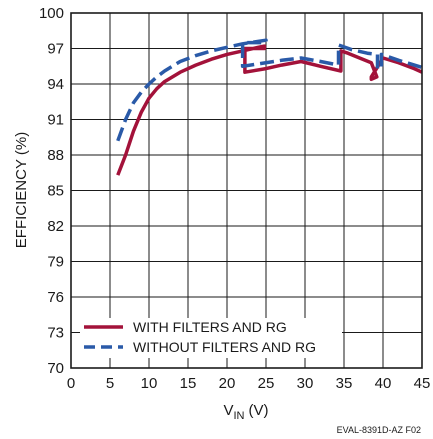 This screenshot has width=433, height=439. Describe the element at coordinates (149, 383) in the screenshot. I see `x-tick-label: 10` at that location.